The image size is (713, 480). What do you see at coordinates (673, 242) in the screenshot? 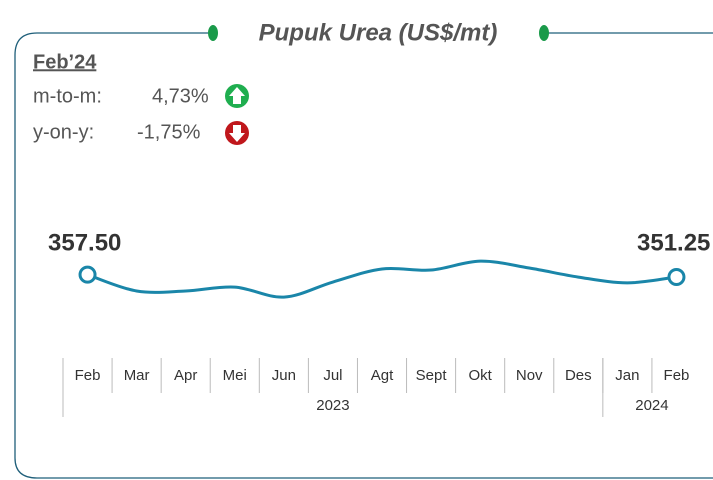
I see `data-label: 351.25` at bounding box center [673, 242].